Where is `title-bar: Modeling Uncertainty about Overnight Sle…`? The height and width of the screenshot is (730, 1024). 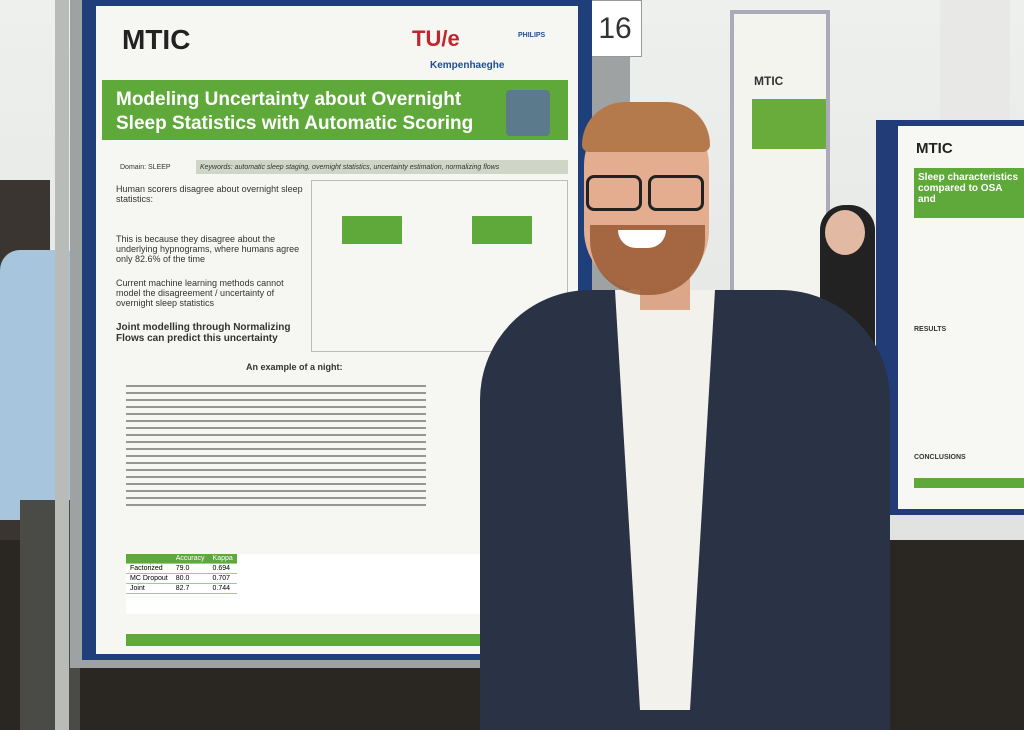 title-bar: Modeling Uncertainty about Overnight Sle… is located at coordinates (335, 110).